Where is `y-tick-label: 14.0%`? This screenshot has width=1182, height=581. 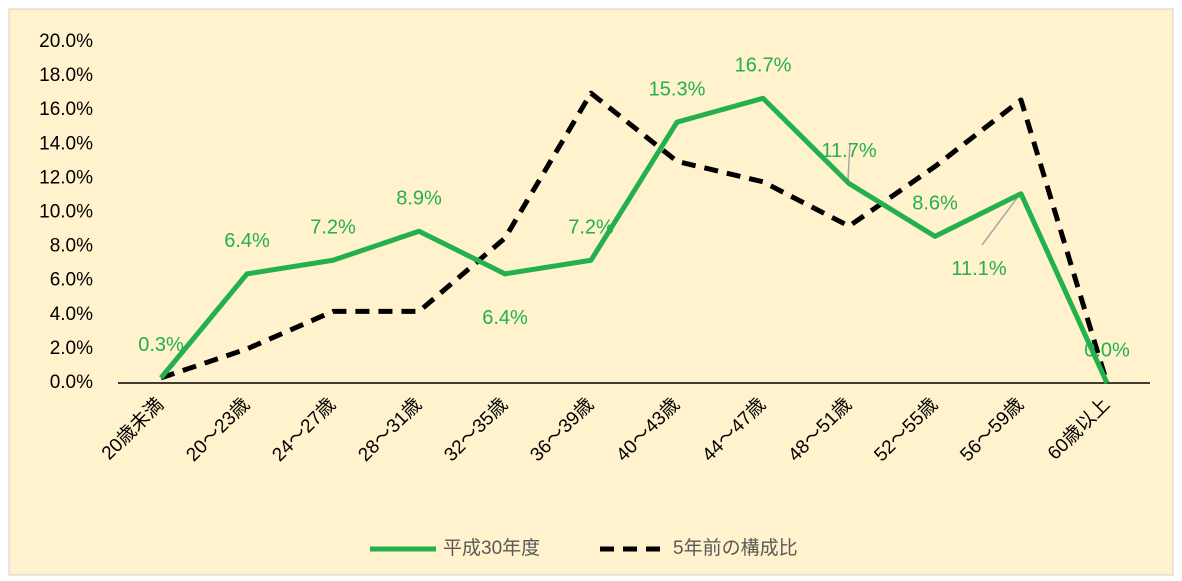
y-tick-label: 14.0% is located at coordinates (66, 143).